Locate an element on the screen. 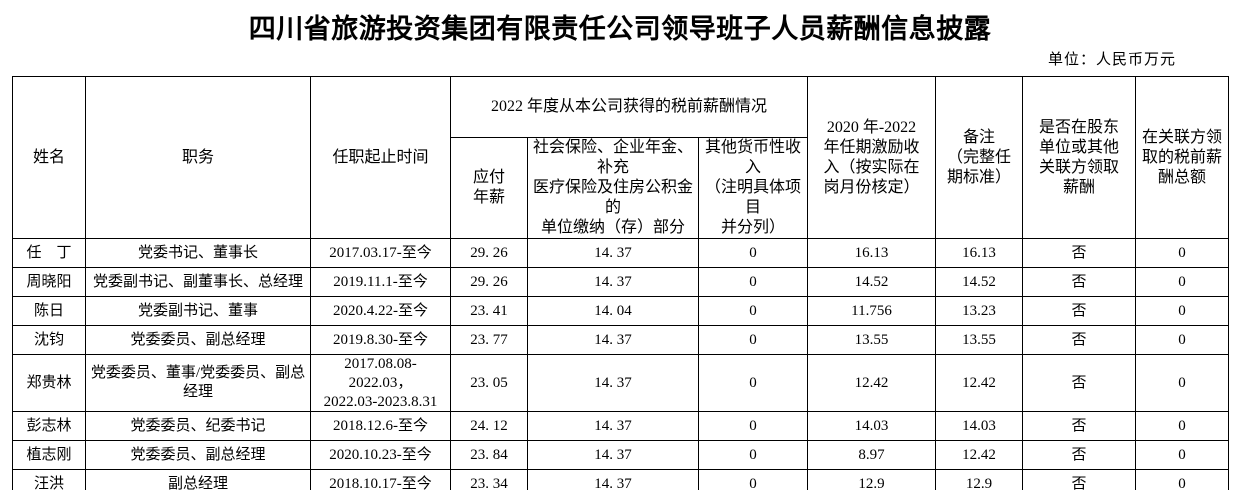 This screenshot has height=490, width=1240. header-salary-2022-group: 2022 年度从本公司获得的税前薪酬情况 is located at coordinates (629, 107).